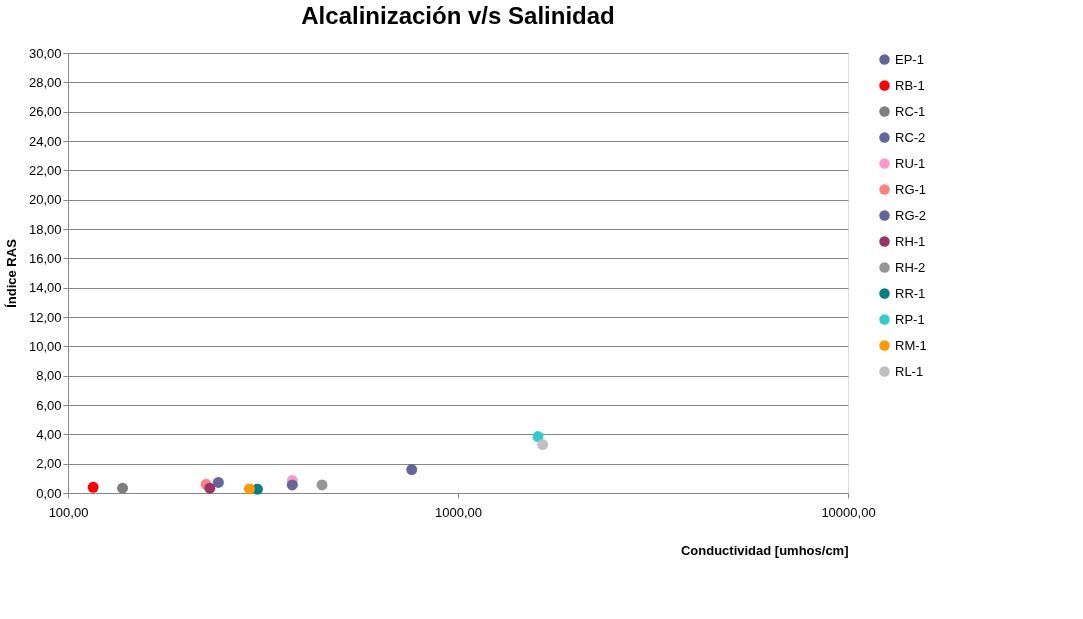  What do you see at coordinates (910, 163) in the screenshot?
I see `legend-label: RU-1` at bounding box center [910, 163].